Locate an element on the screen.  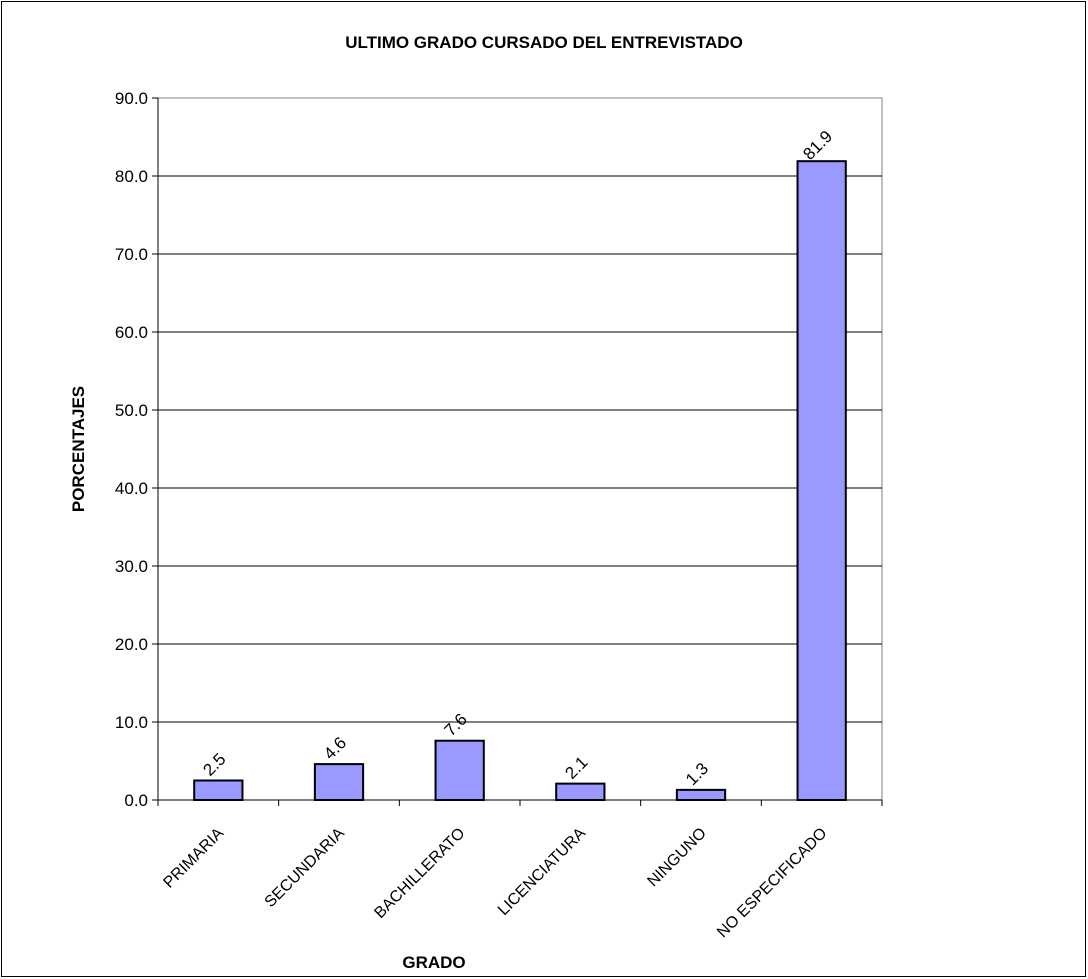
bar-bachillerato is located at coordinates (459, 770).